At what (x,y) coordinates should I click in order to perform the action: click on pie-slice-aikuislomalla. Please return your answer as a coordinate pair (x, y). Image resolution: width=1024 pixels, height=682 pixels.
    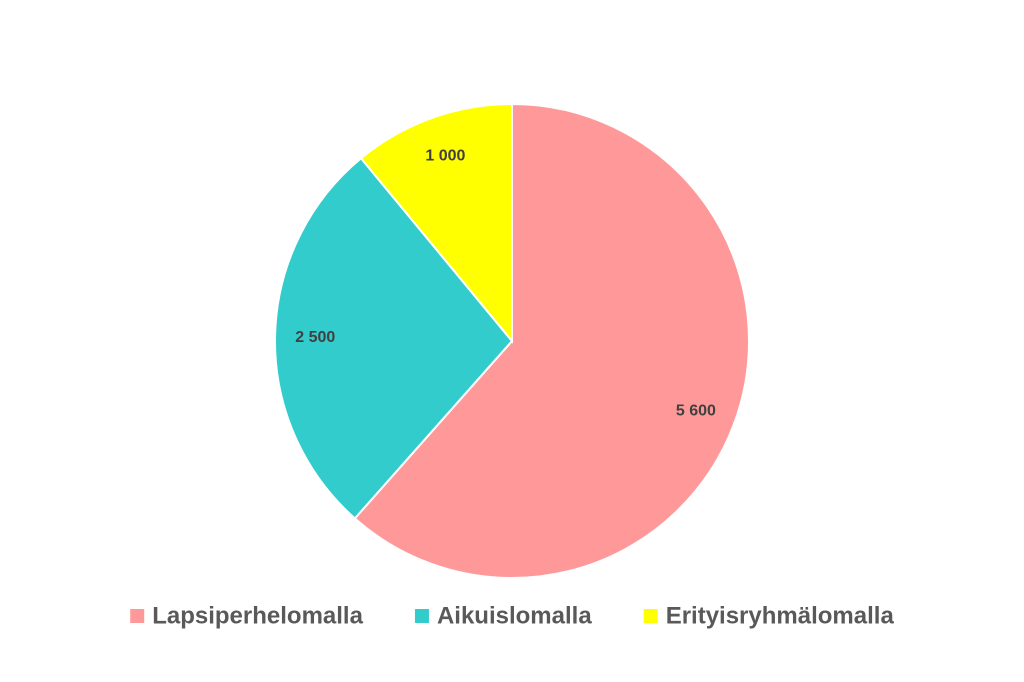
    Looking at the image, I should click on (394, 338).